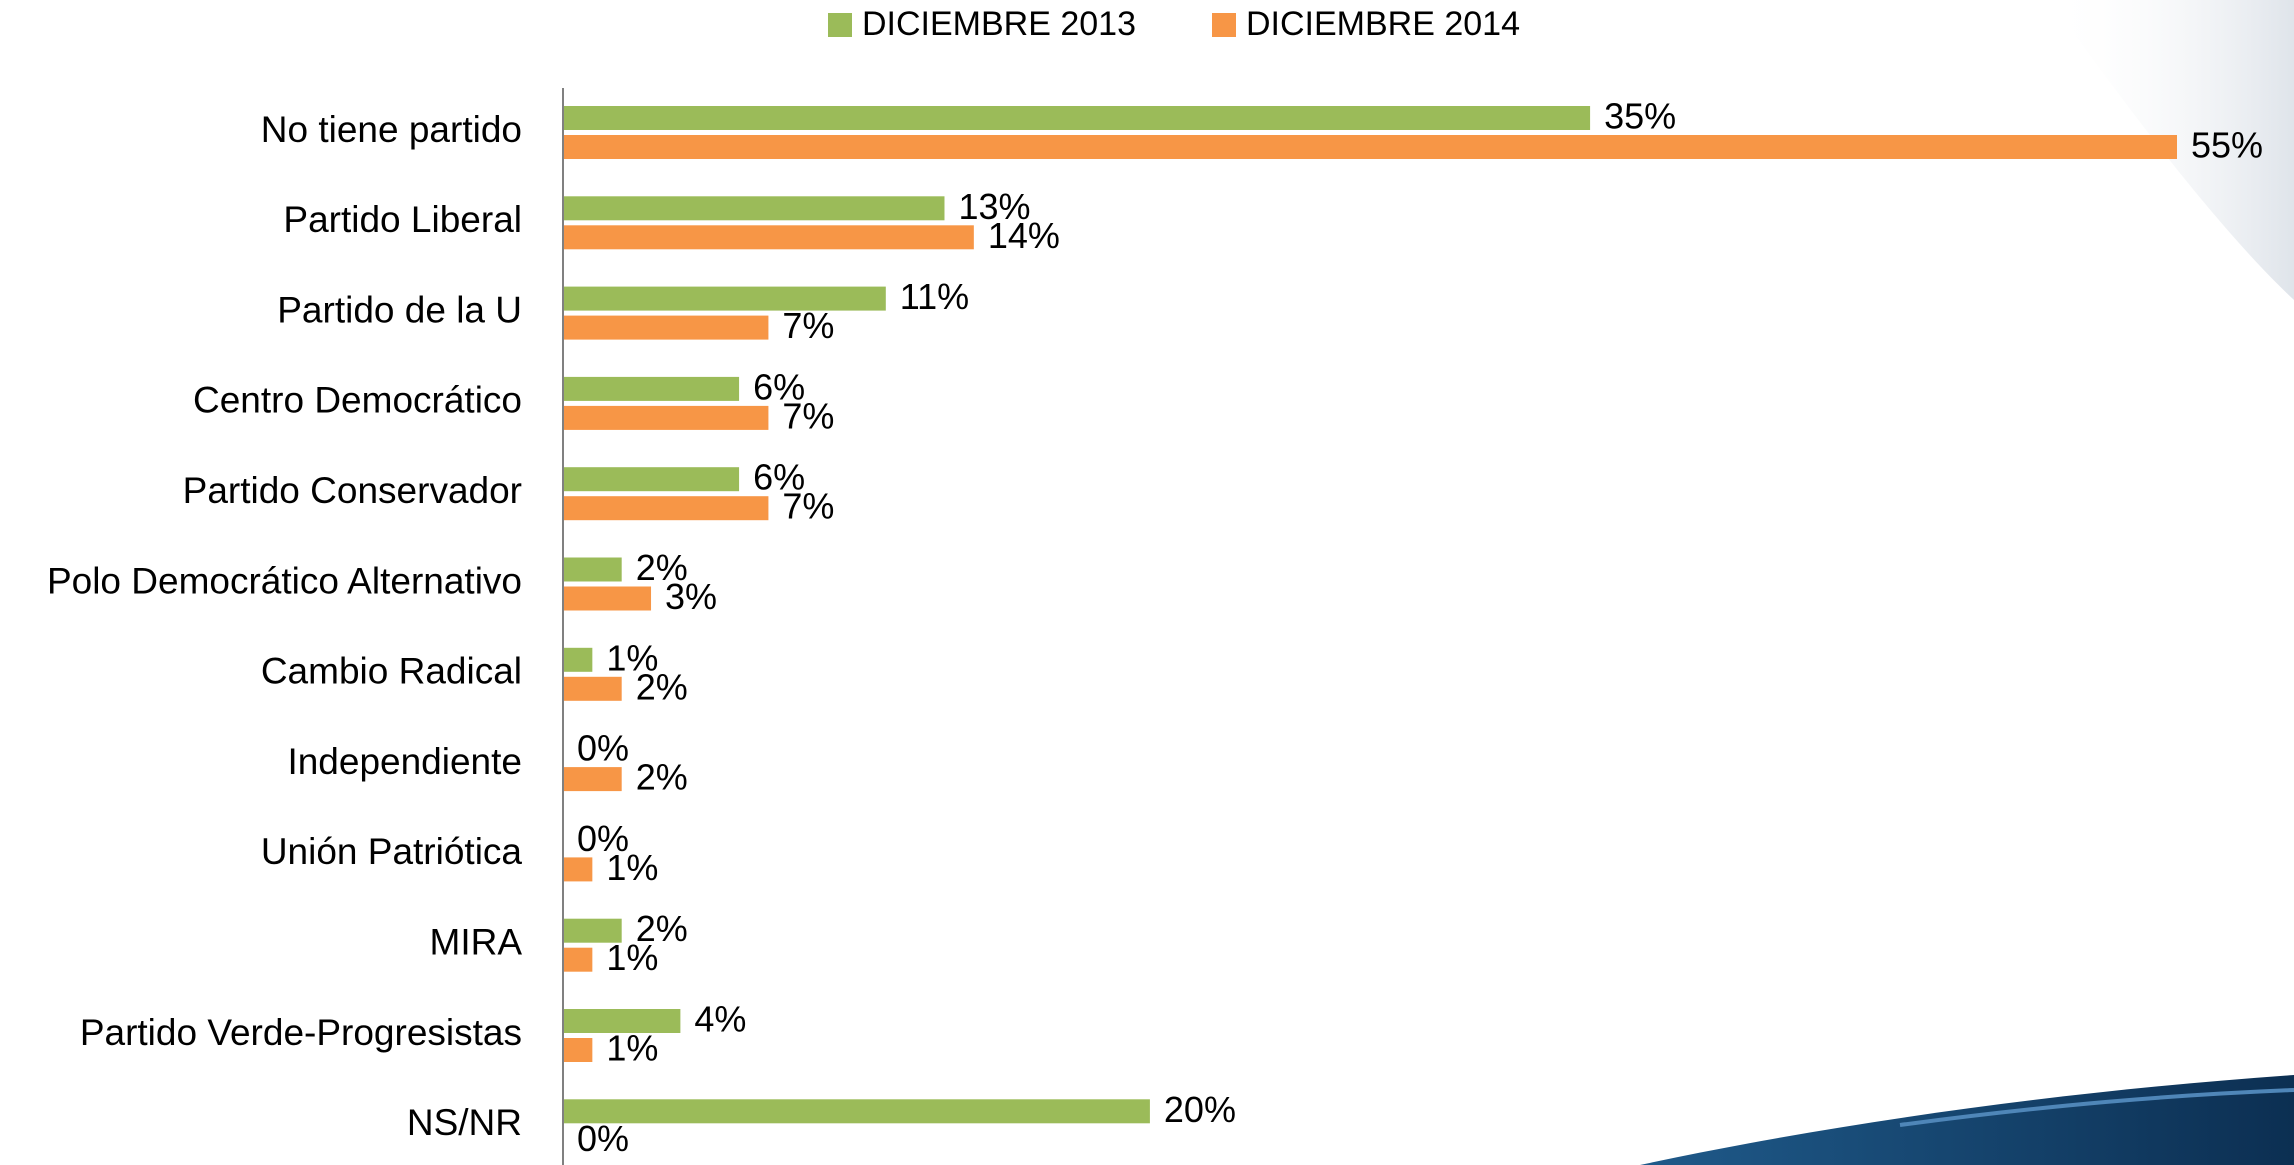 This screenshot has width=2294, height=1165. Describe the element at coordinates (402, 219) in the screenshot. I see `category-label: Partido Liberal` at that location.